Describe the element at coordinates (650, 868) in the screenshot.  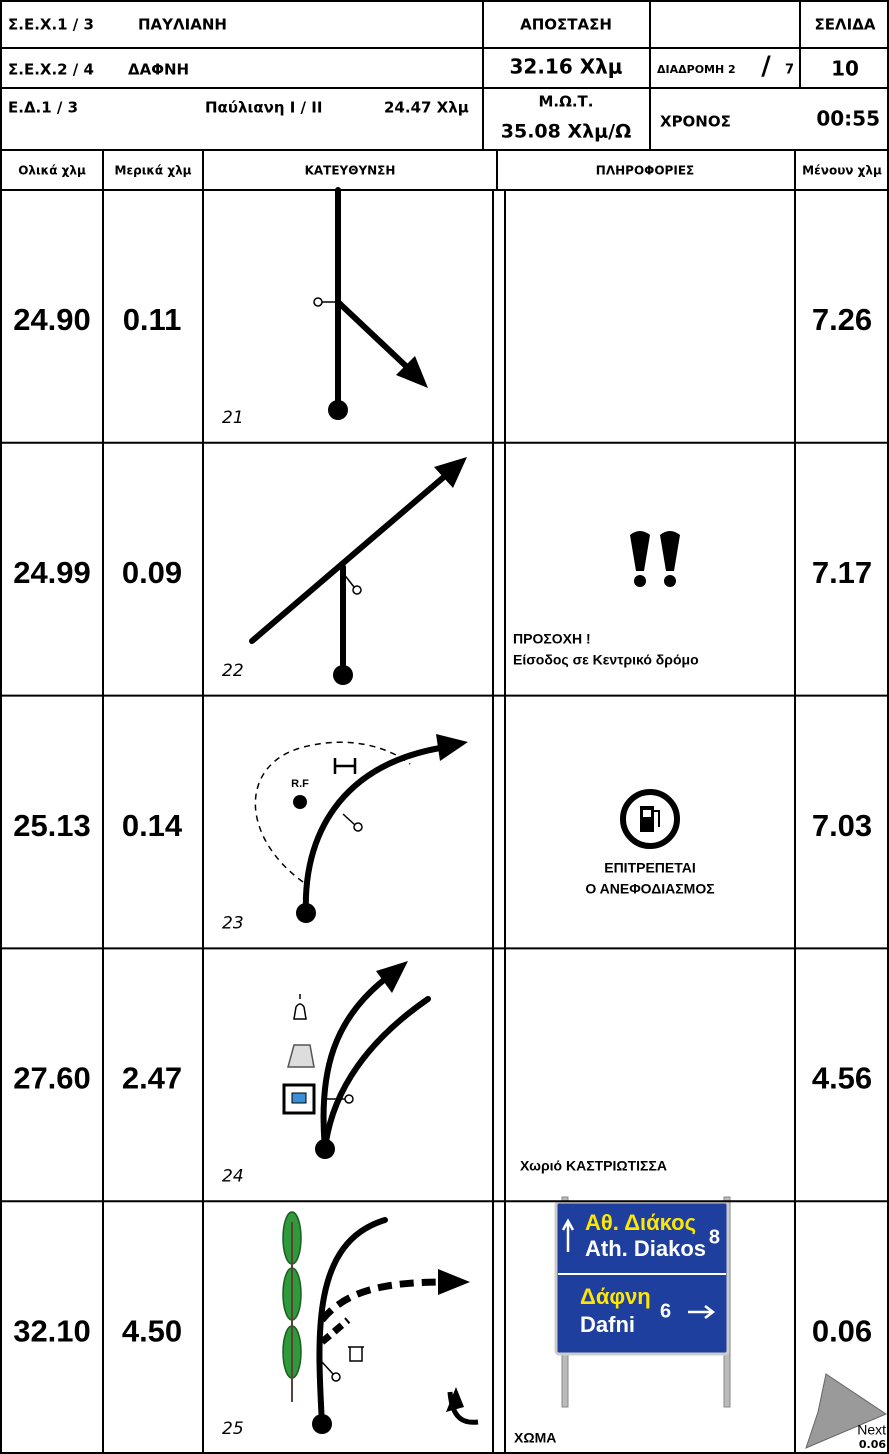
I see `info-text: ΕΠΙΤΡΕΠΕΤΑΙ` at that location.